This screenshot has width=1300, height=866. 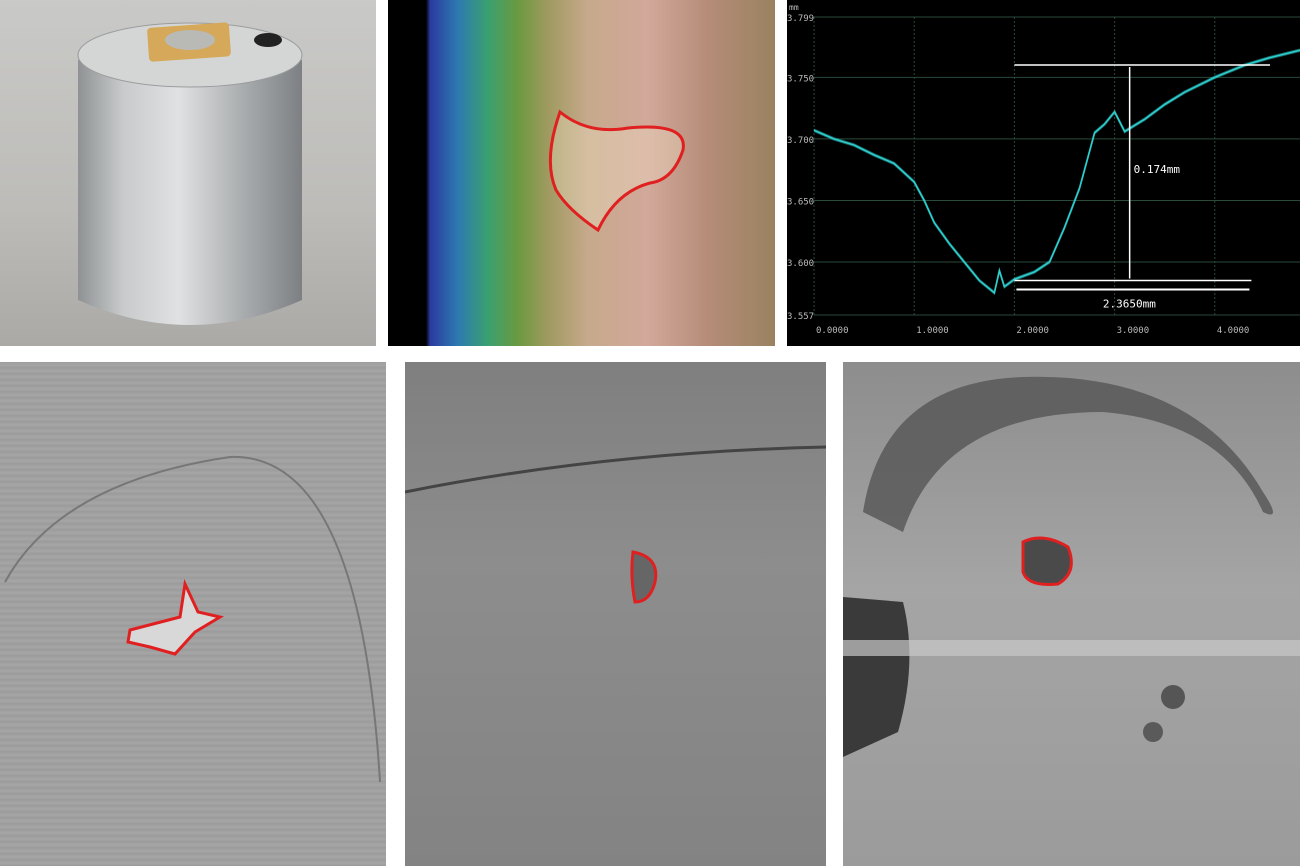 I want to click on x-tick-label: 4.0000, so click(x=1233, y=331).